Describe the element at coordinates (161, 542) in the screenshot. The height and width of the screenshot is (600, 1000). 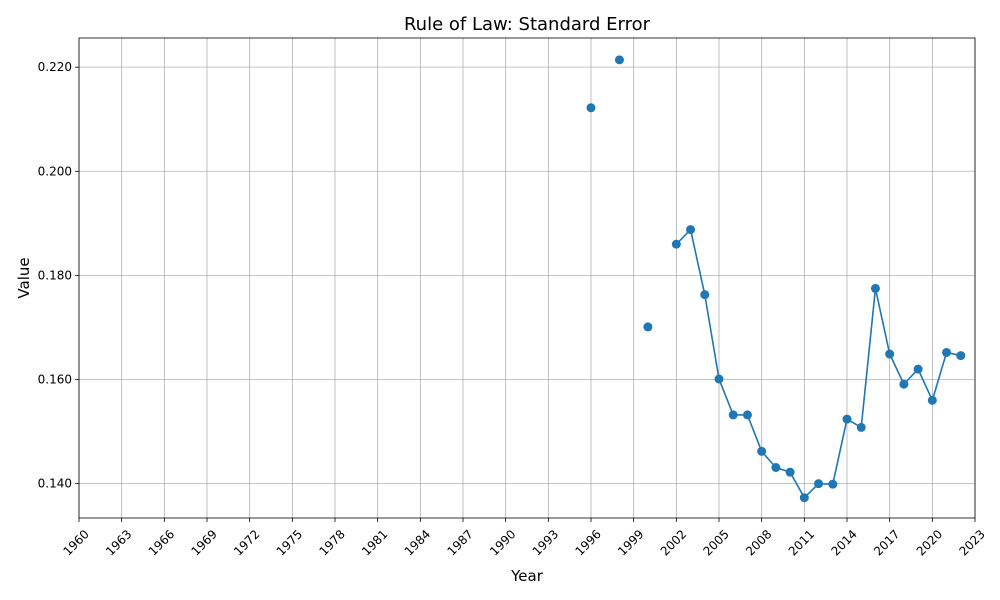
I see `x-tick-label: 1966` at that location.